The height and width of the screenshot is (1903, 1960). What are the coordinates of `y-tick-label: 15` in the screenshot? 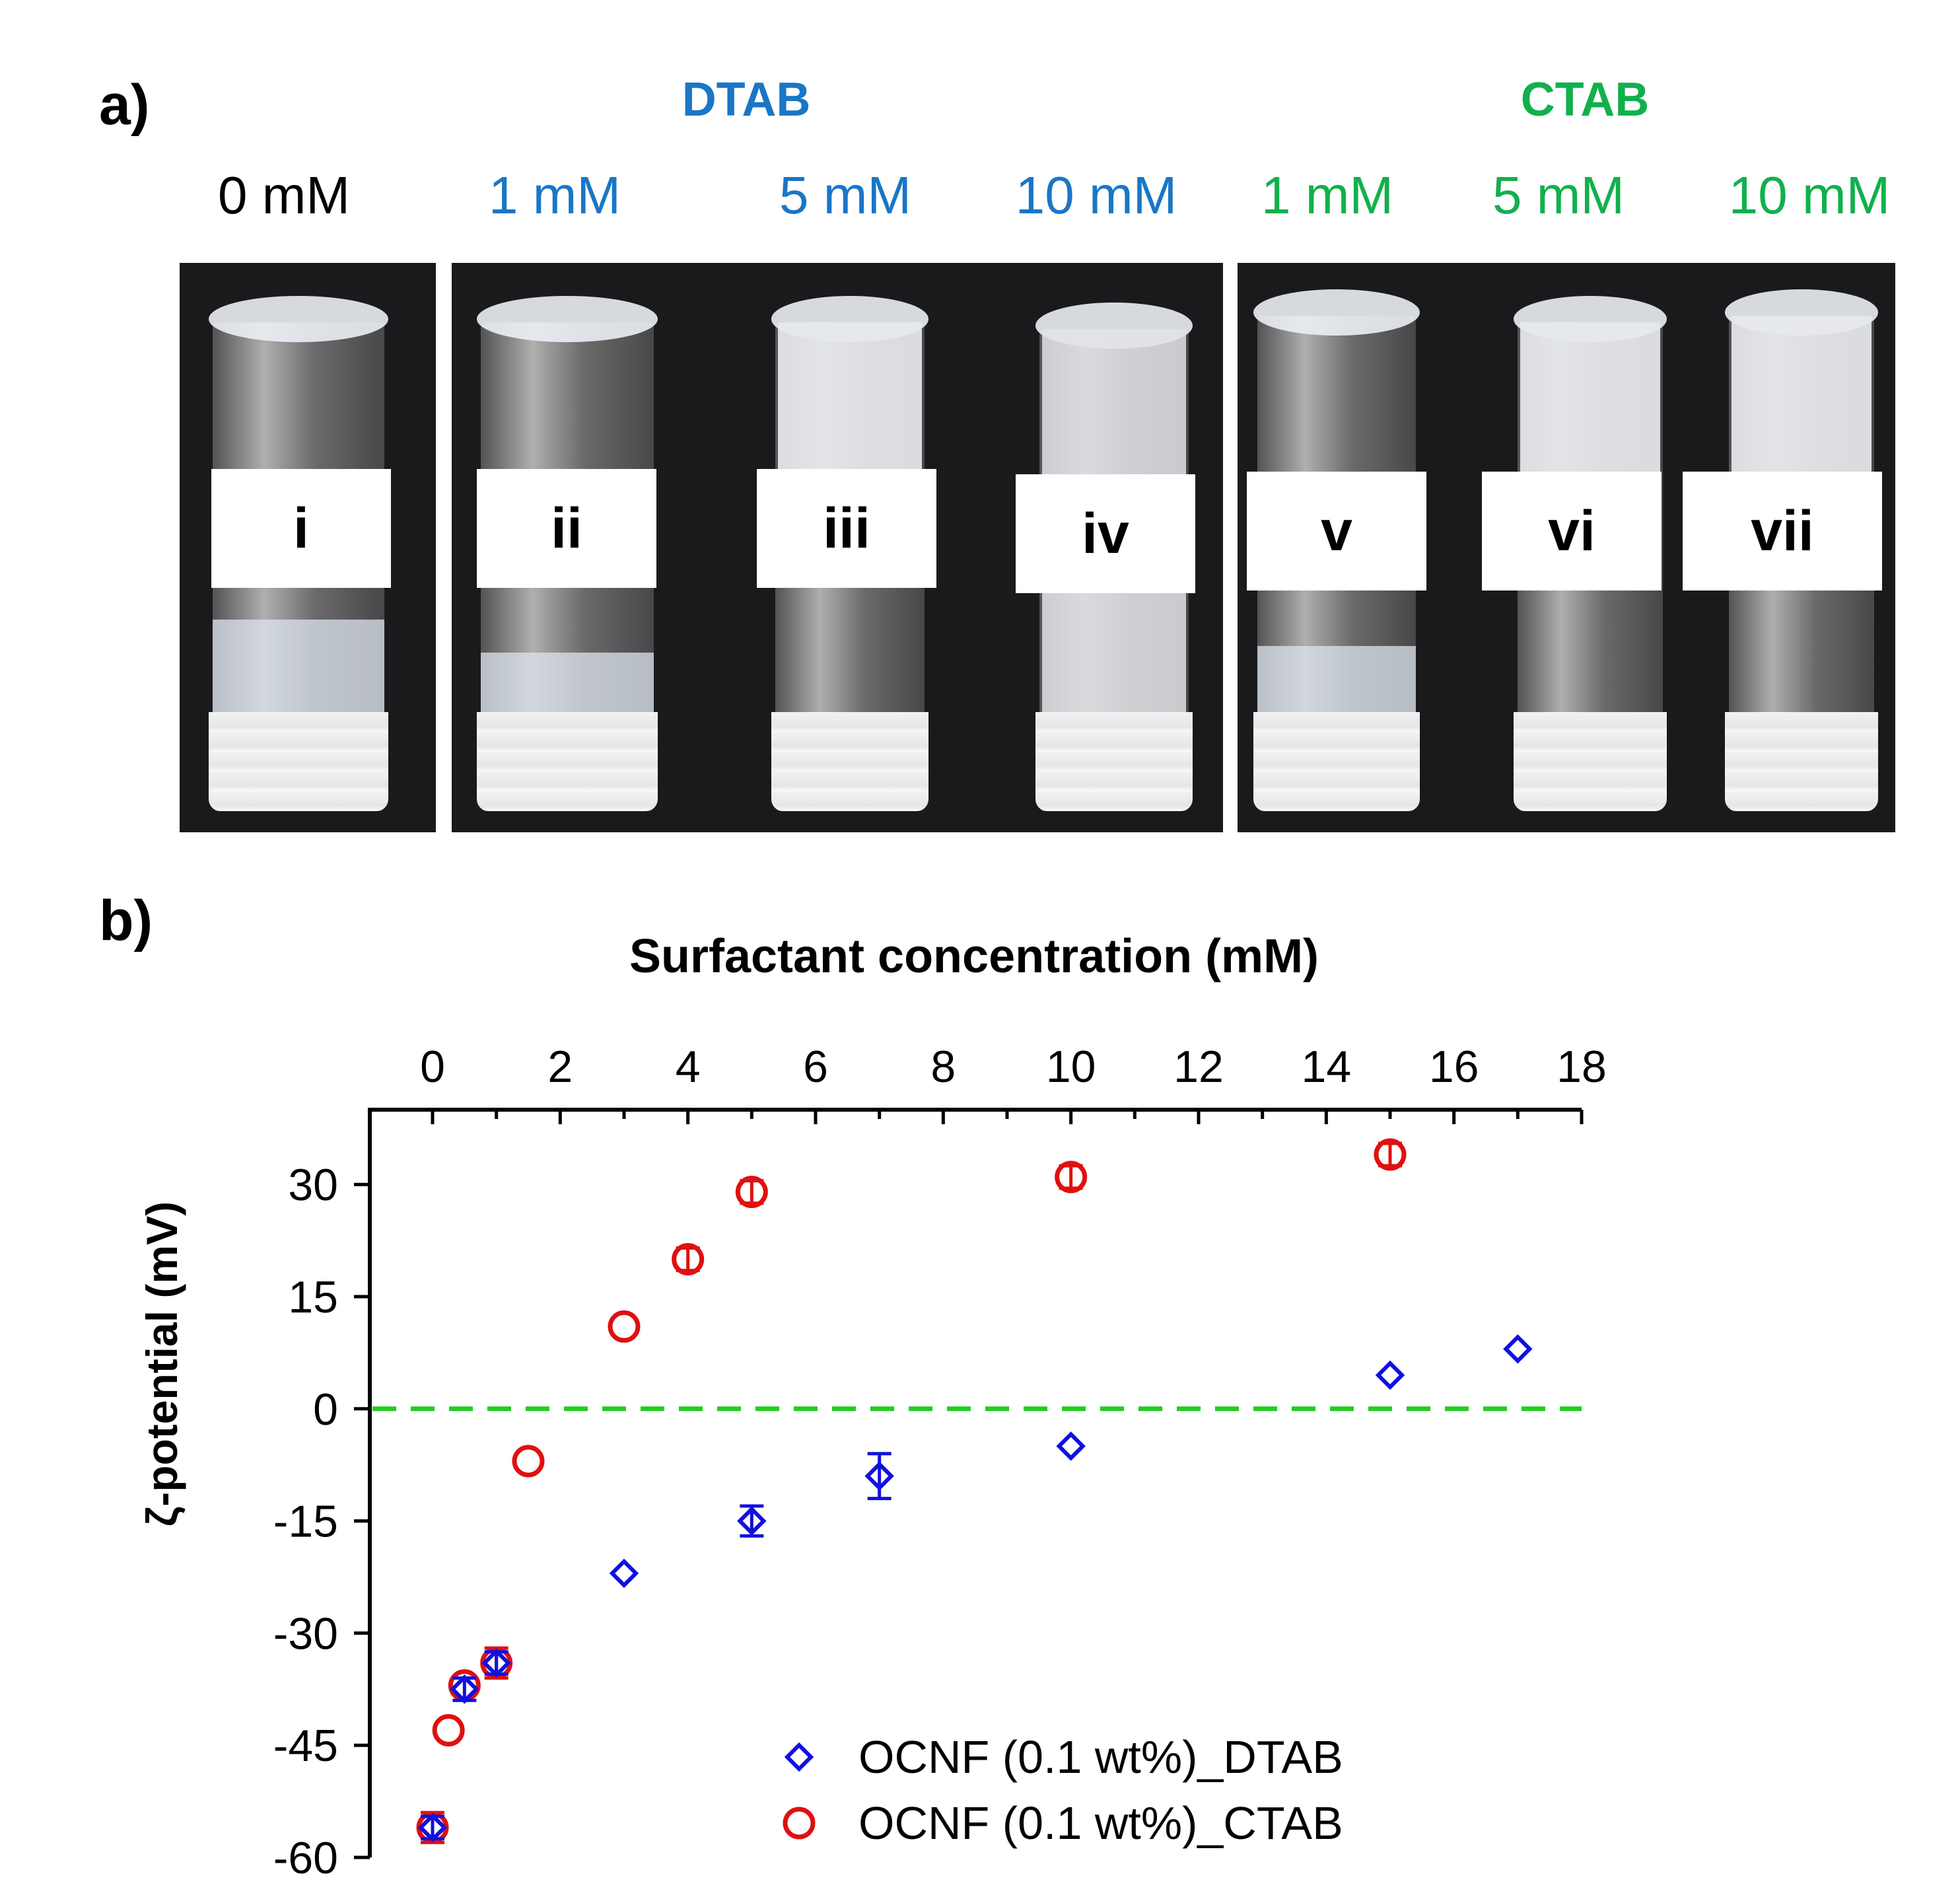 It's located at (313, 1297).